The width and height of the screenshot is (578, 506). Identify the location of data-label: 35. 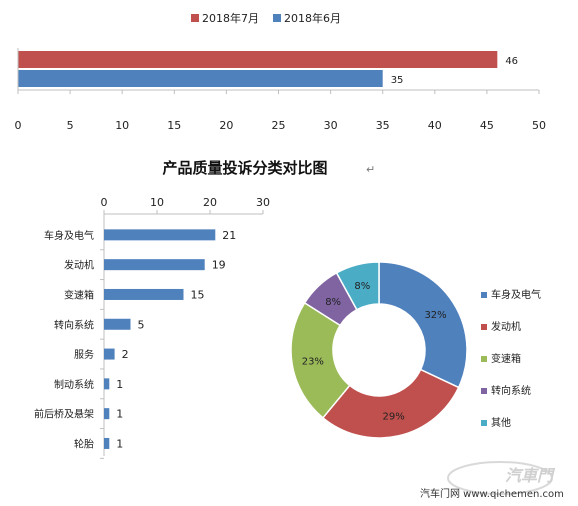
(397, 80).